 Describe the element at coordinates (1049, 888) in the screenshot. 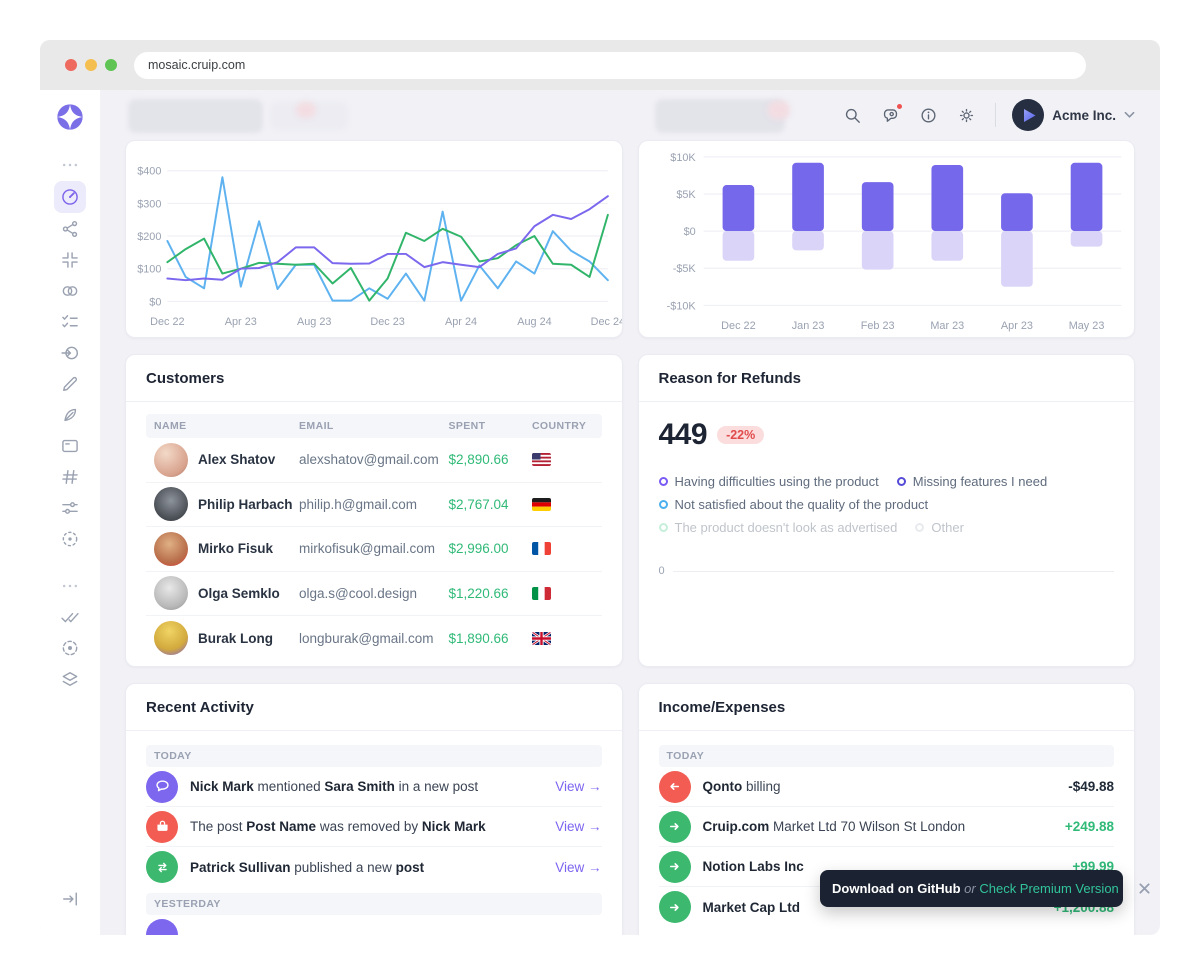

I see `premium-version-link: Check Premium Version` at that location.